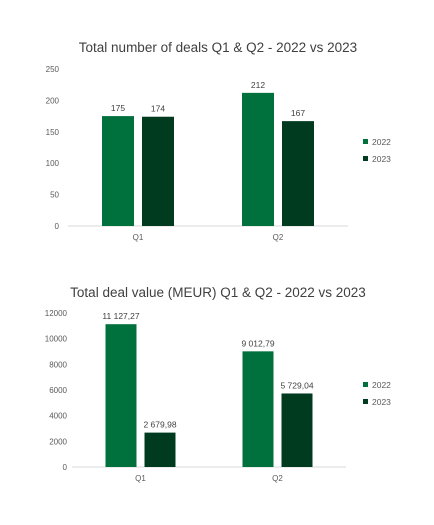 This screenshot has height=525, width=434. I want to click on y-tick-label: 8000, so click(58, 364).